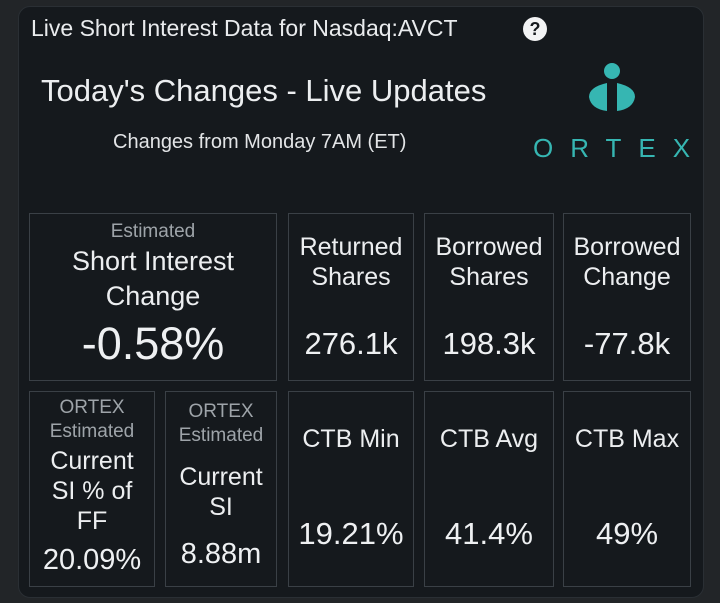  Describe the element at coordinates (221, 554) in the screenshot. I see `current-si-value: 8.88m` at that location.